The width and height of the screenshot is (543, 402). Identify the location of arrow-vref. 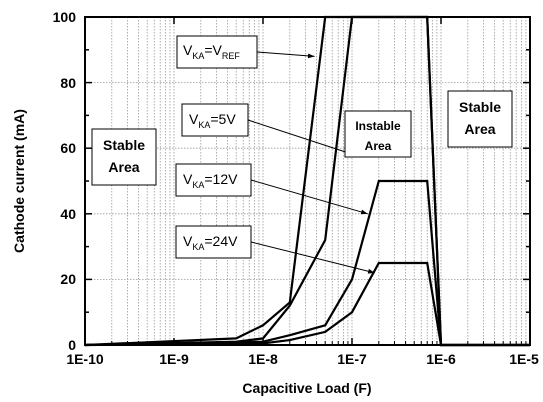
(285, 54).